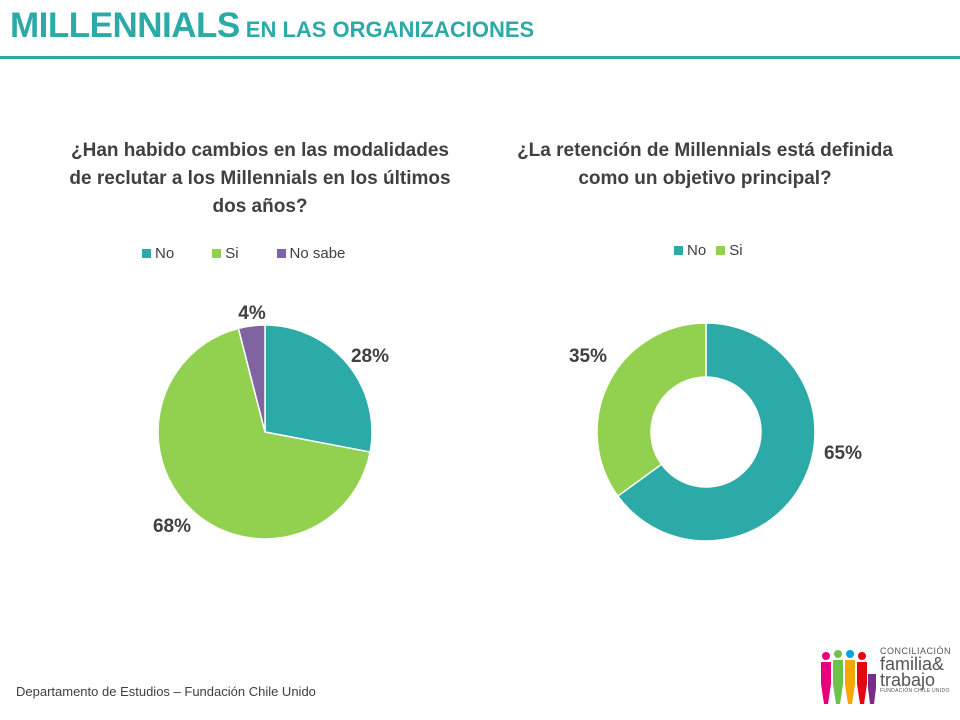  What do you see at coordinates (172, 526) in the screenshot?
I see `data-label: 68%` at bounding box center [172, 526].